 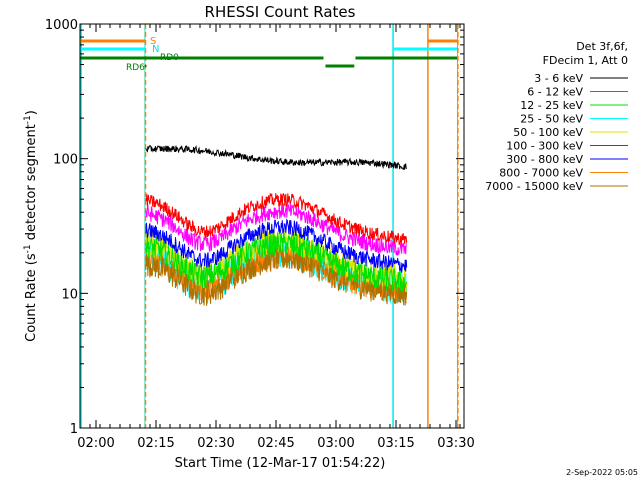 What do you see at coordinates (74, 429) in the screenshot?
I see `y-tick-label: 1` at bounding box center [74, 429].